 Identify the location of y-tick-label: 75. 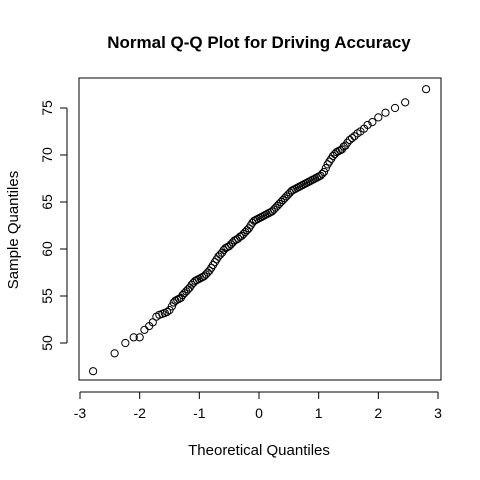
(47, 108).